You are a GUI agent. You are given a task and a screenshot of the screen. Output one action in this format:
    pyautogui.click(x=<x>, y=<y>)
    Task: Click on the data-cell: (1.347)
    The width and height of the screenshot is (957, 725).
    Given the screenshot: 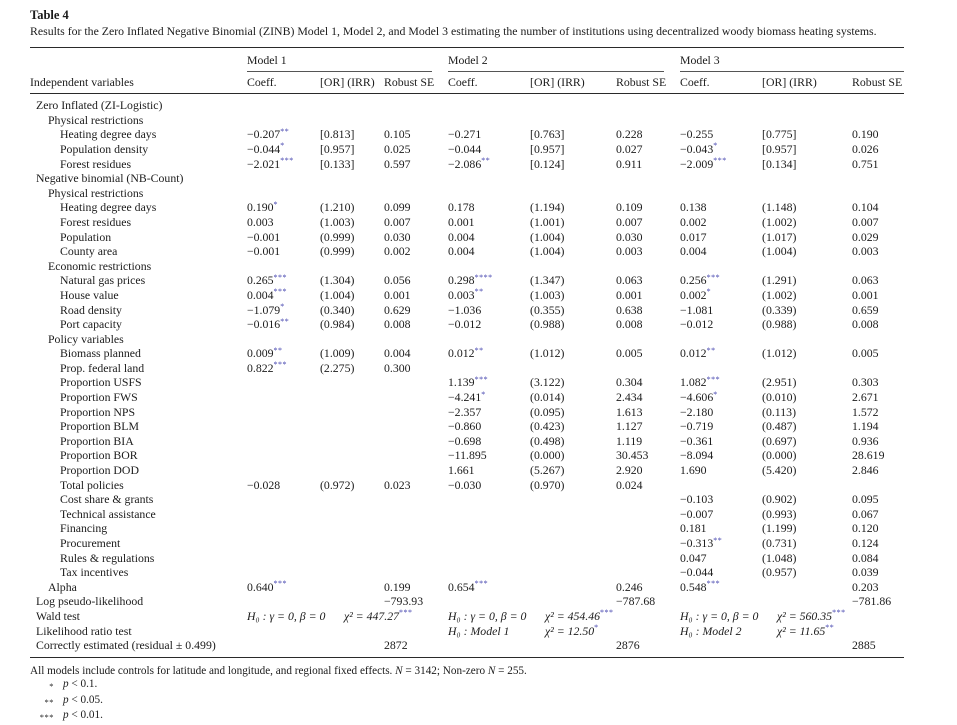 What is the action you would take?
    pyautogui.click(x=547, y=280)
    